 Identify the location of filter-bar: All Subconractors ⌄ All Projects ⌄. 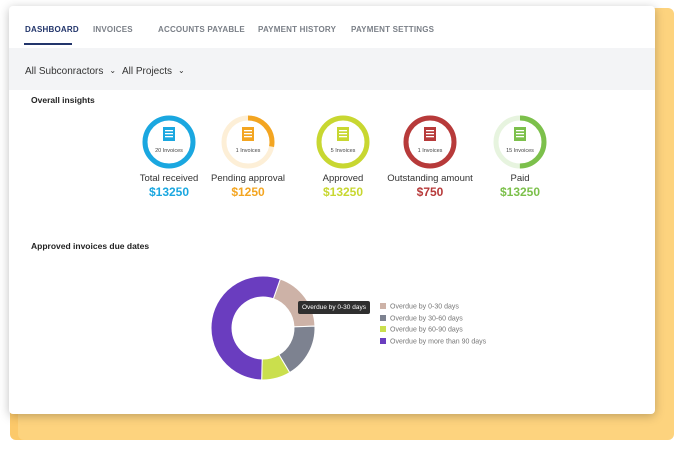
(332, 69).